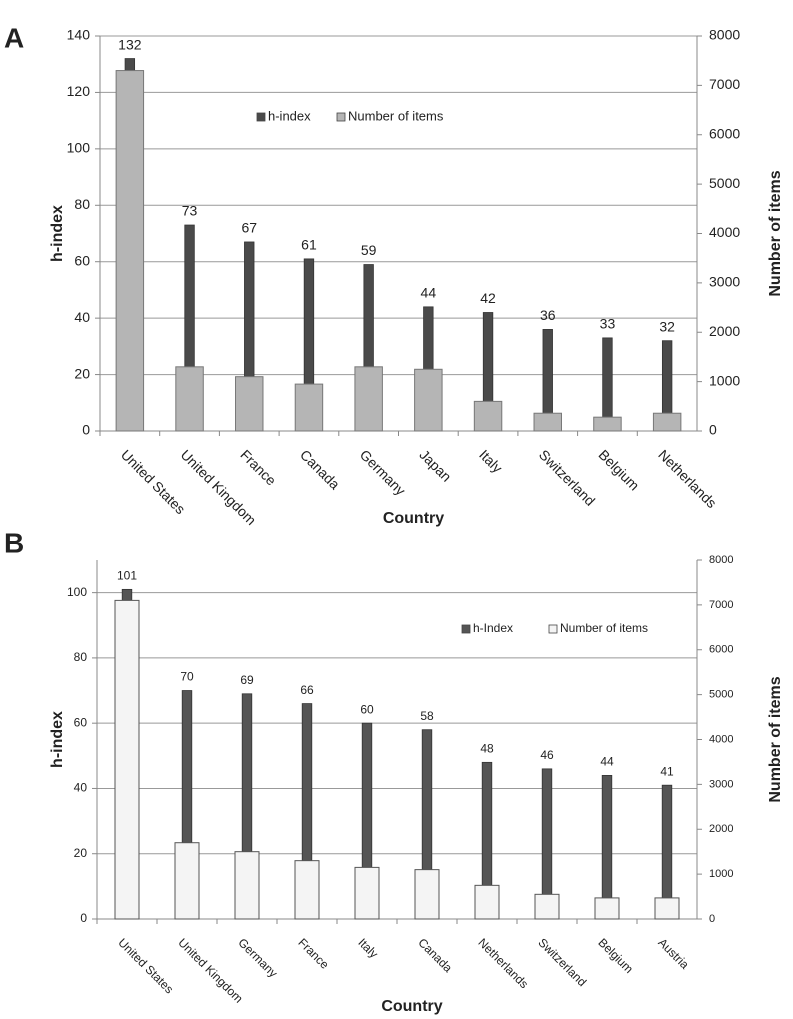  What do you see at coordinates (14, 37) in the screenshot?
I see `panel-label: A` at bounding box center [14, 37].